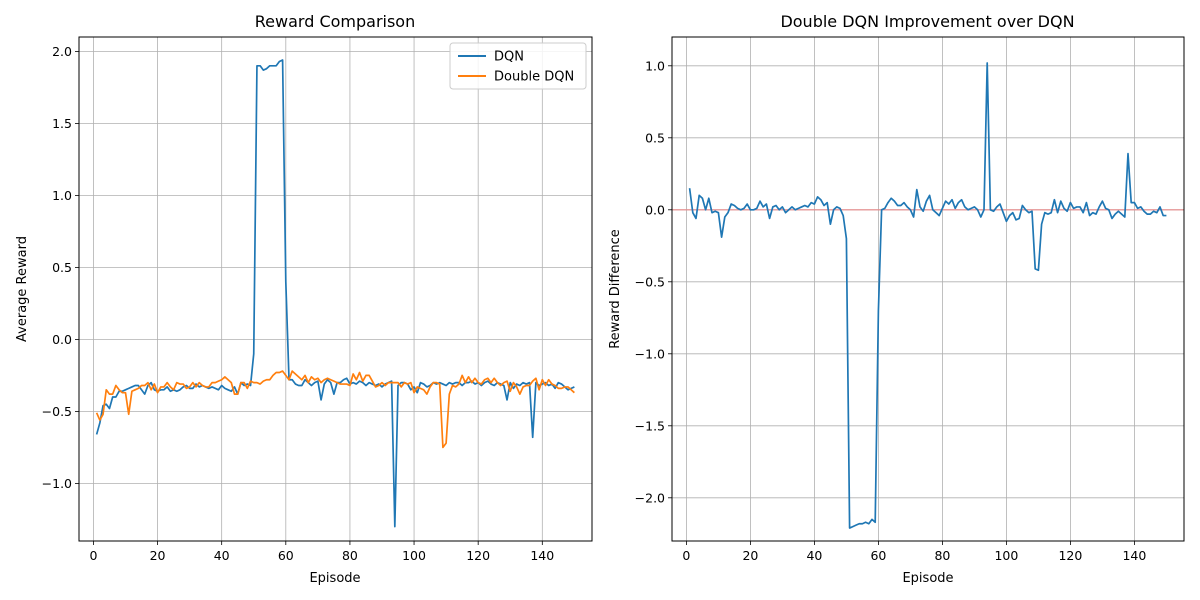 Image resolution: width=1200 pixels, height=600 pixels. What do you see at coordinates (335, 409) in the screenshot?
I see `series-line-double-dqn` at bounding box center [335, 409].